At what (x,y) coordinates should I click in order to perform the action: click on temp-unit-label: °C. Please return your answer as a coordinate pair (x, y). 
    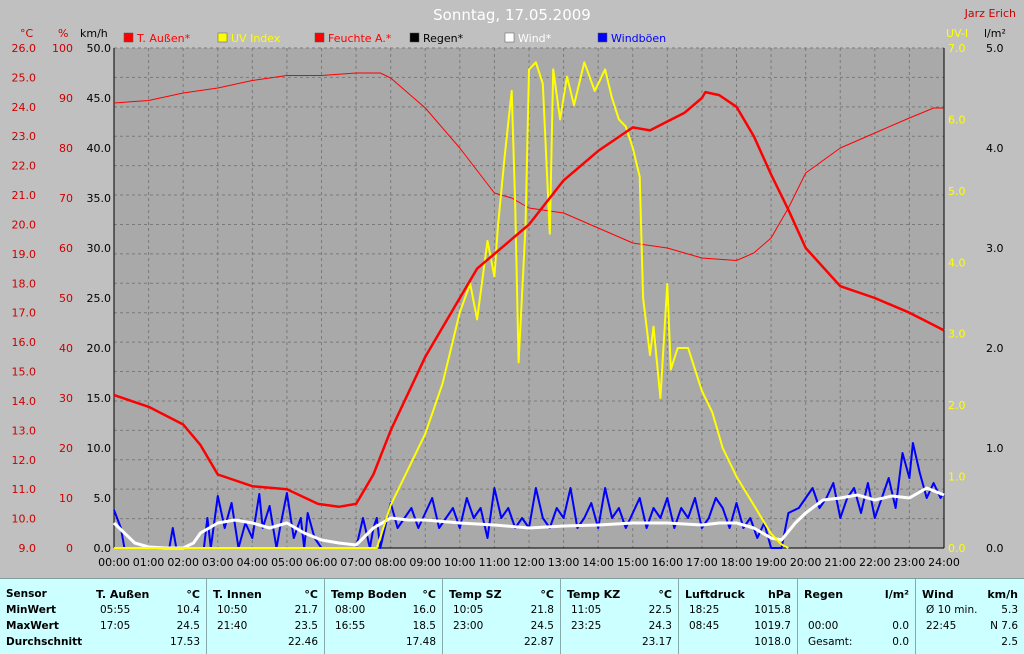
    Looking at the image, I should click on (27, 33).